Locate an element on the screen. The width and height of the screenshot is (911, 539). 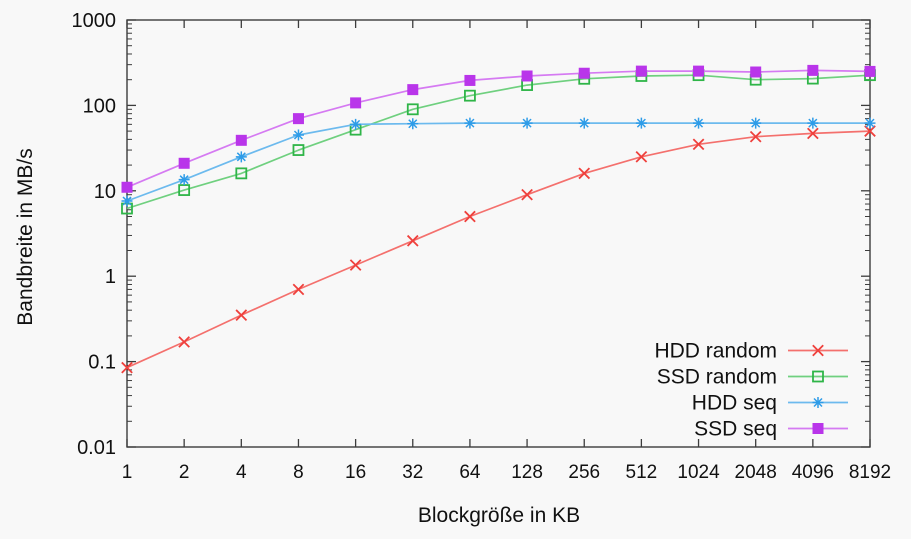
y-tick-label: 1 is located at coordinates (110, 277).